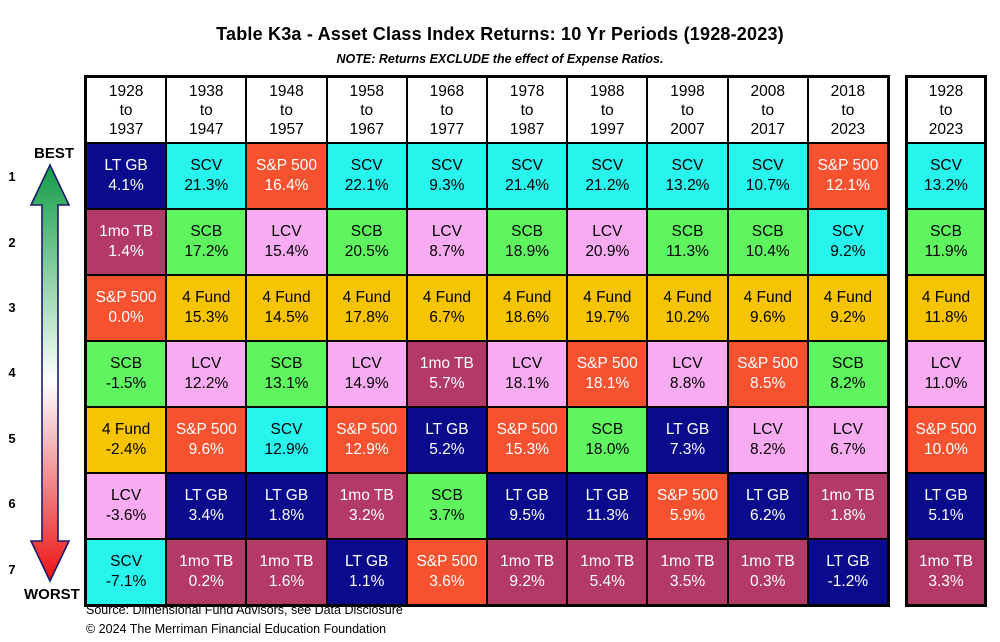 The width and height of the screenshot is (1000, 642). Describe the element at coordinates (607, 242) in the screenshot. I see `return-cell: LCV 20.9%` at that location.